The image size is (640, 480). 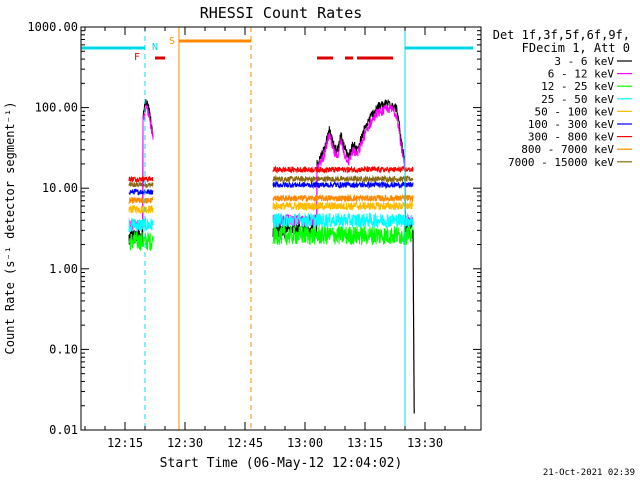 What do you see at coordinates (63, 430) in the screenshot?
I see `y-tick-label: 0.01` at bounding box center [63, 430].